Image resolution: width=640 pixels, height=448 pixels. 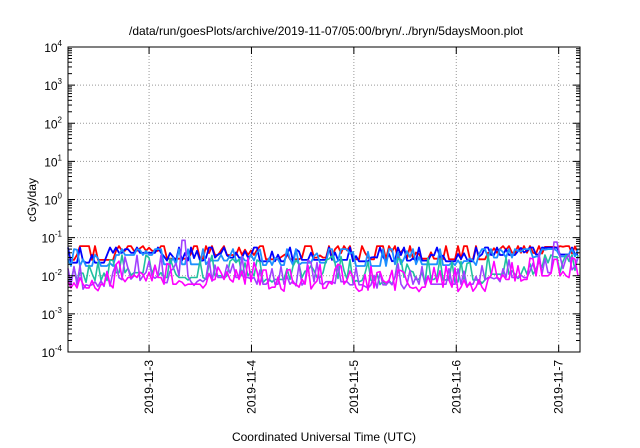 What do you see at coordinates (53, 85) in the screenshot?
I see `y-tick-label: 10³` at bounding box center [53, 85].